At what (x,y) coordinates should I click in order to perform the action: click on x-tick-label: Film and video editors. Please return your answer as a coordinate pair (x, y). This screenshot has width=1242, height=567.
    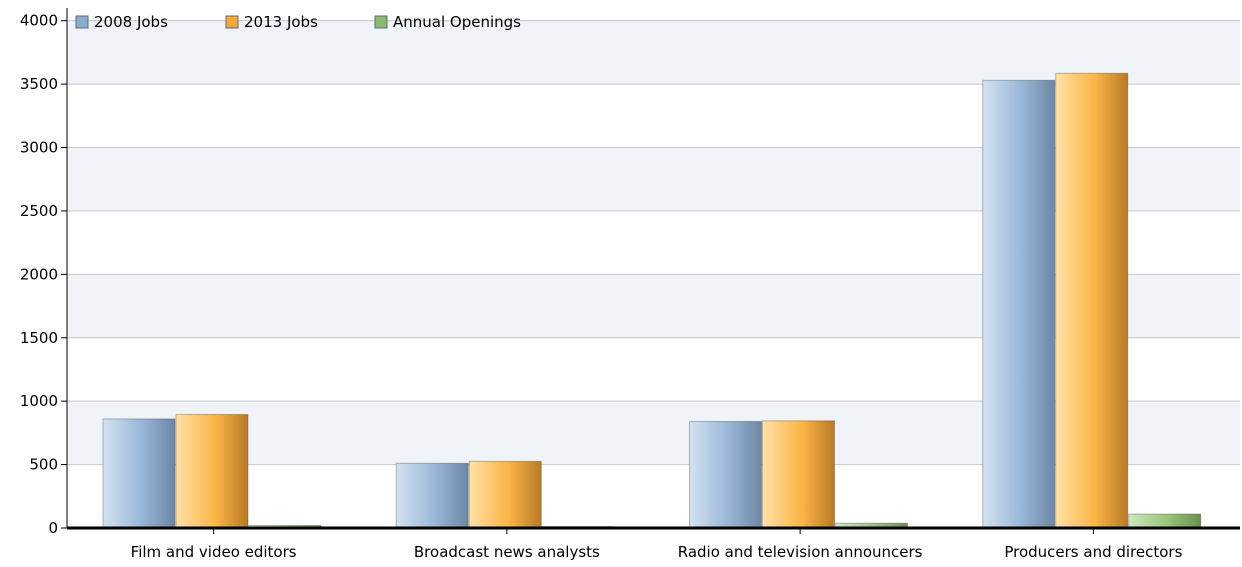
    Looking at the image, I should click on (214, 552).